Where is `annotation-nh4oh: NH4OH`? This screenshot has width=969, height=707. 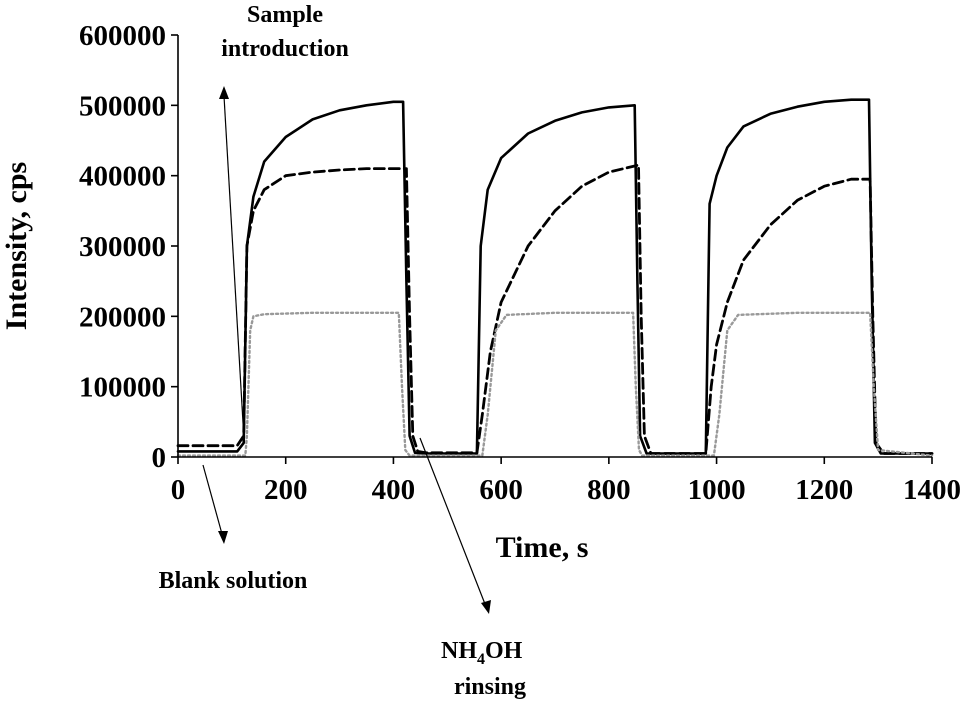
annotation-nh4oh: NH4OH is located at coordinates (482, 653).